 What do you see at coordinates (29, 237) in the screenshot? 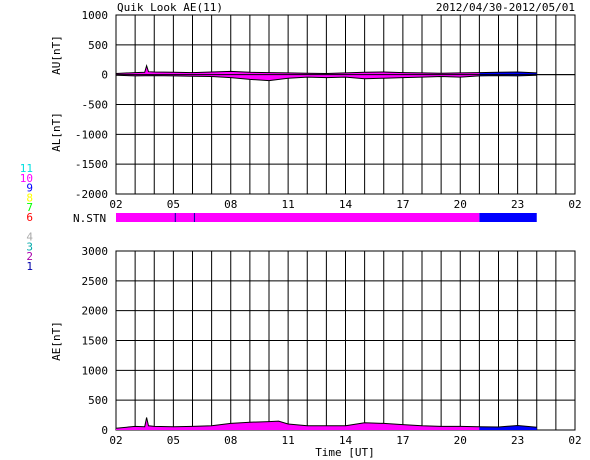
I see `station-count-4: 4` at bounding box center [29, 237].